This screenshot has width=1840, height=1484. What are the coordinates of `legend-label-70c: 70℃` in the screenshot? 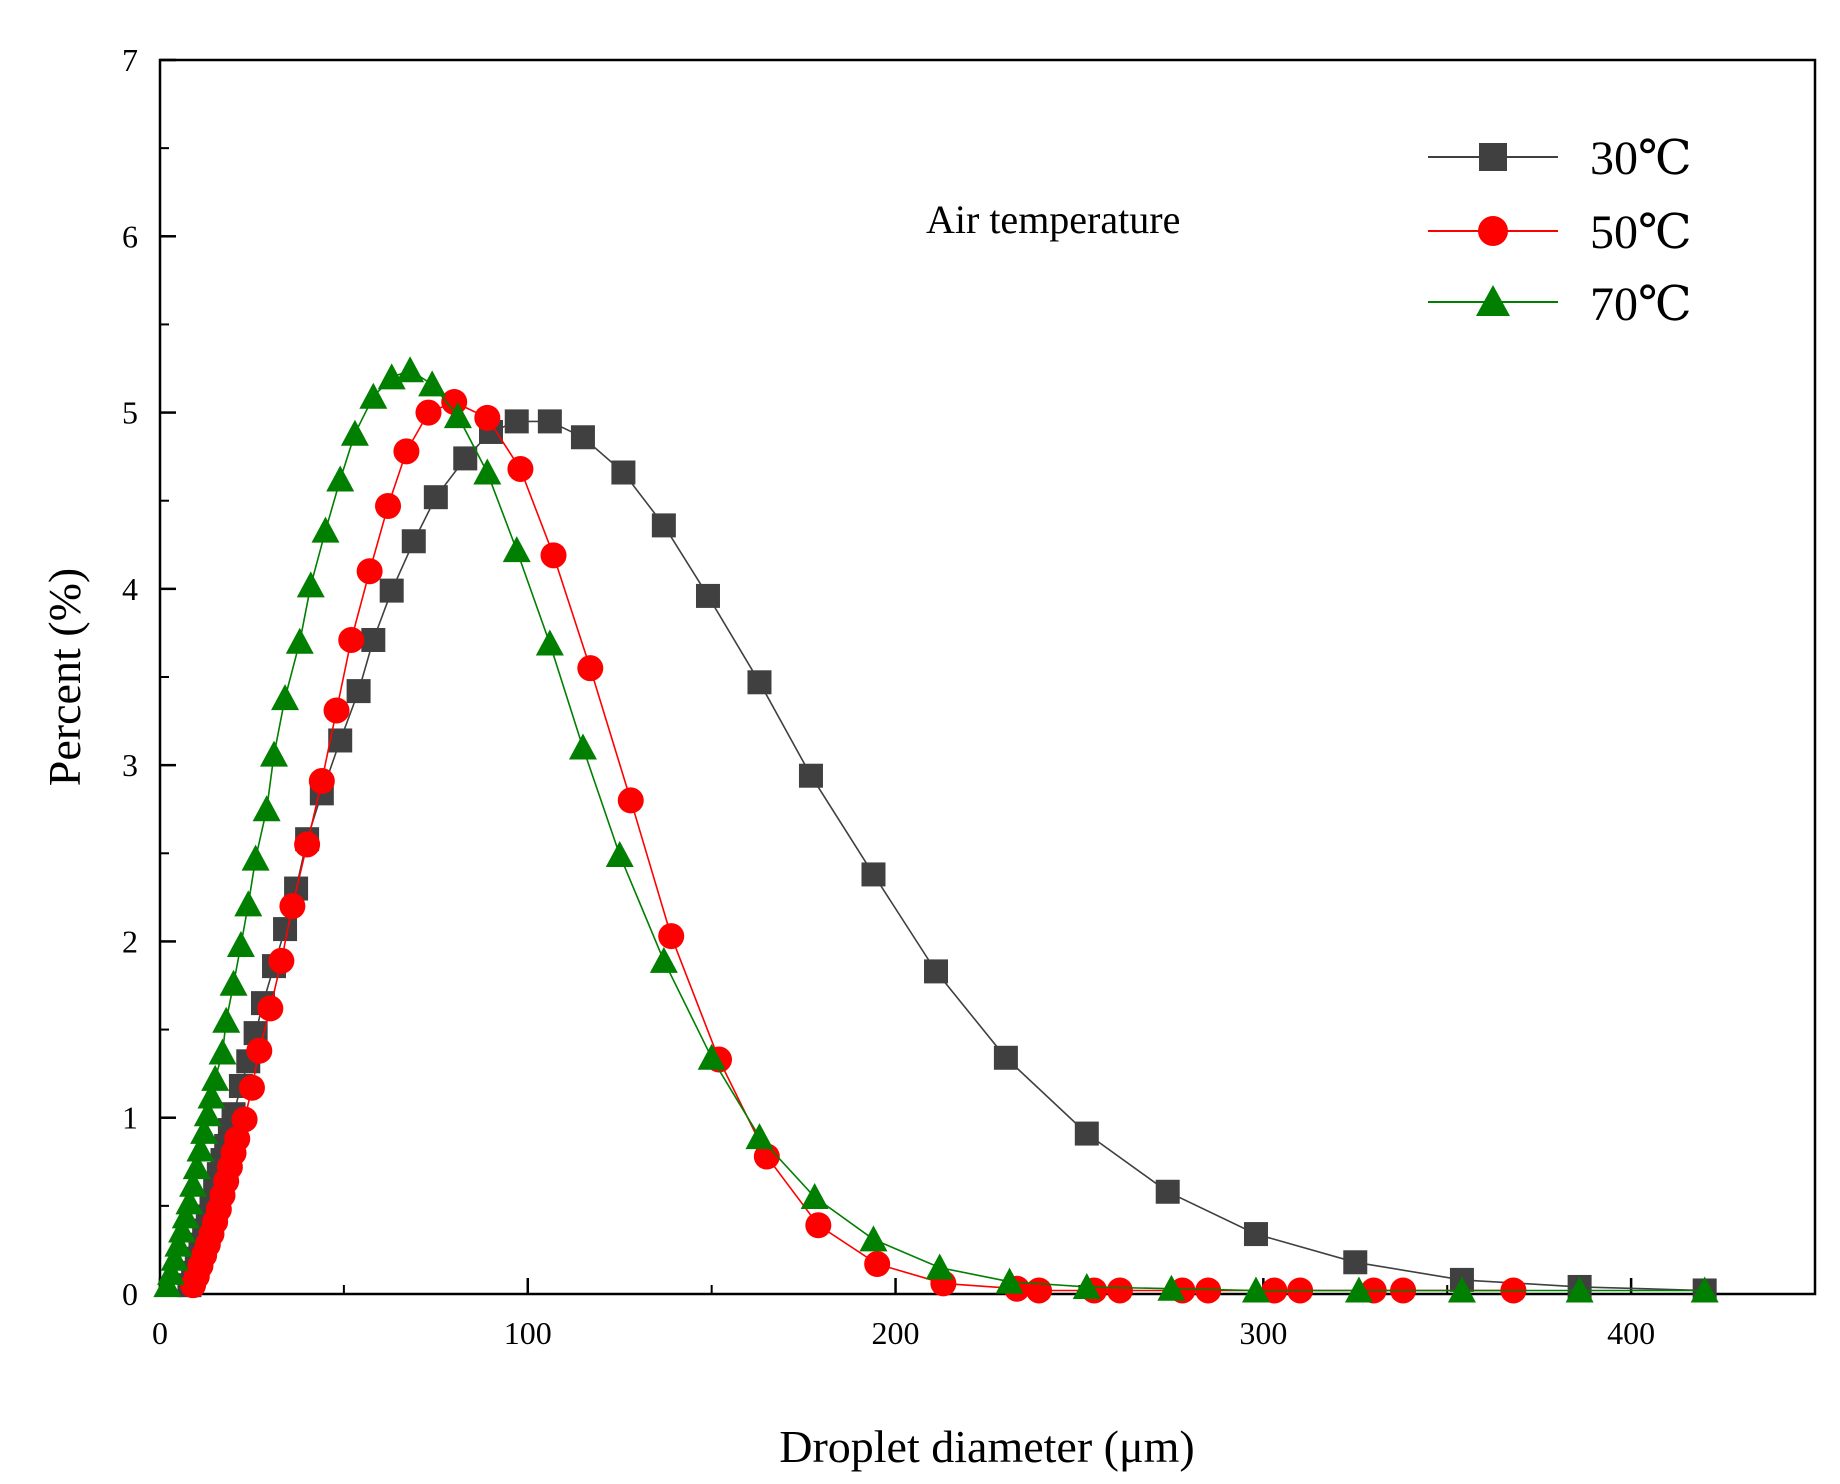 It's located at (1641, 304).